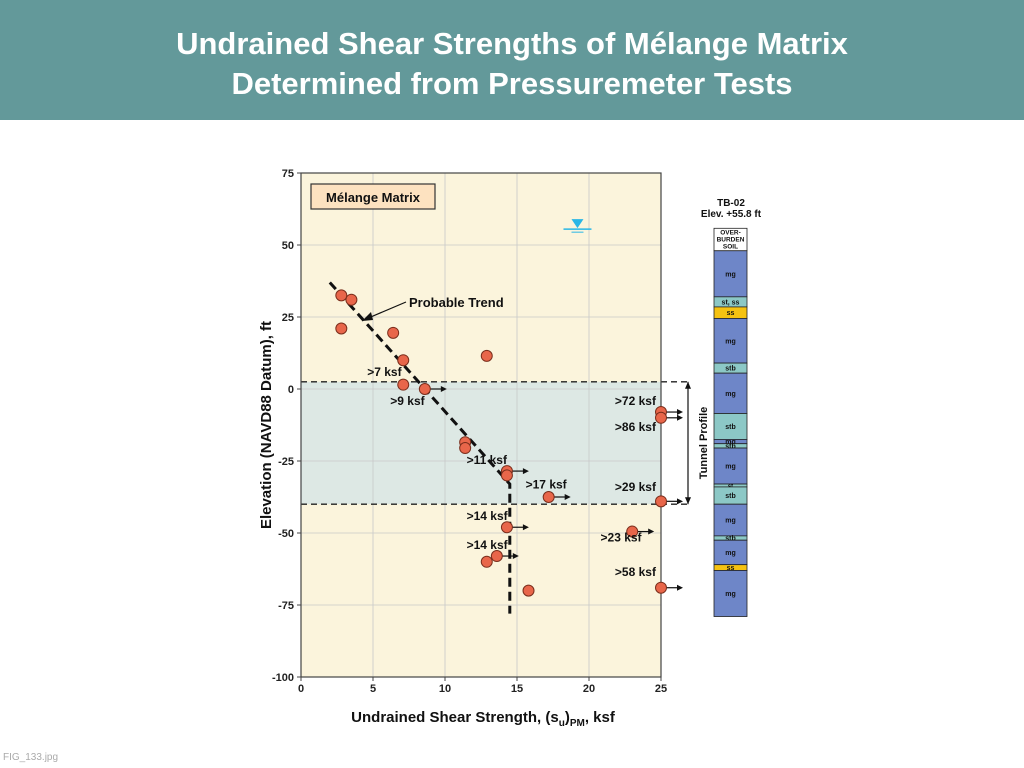 This screenshot has height=768, width=1024. Describe the element at coordinates (562, 723) in the screenshot. I see `x-axis-label-sub: u` at that location.